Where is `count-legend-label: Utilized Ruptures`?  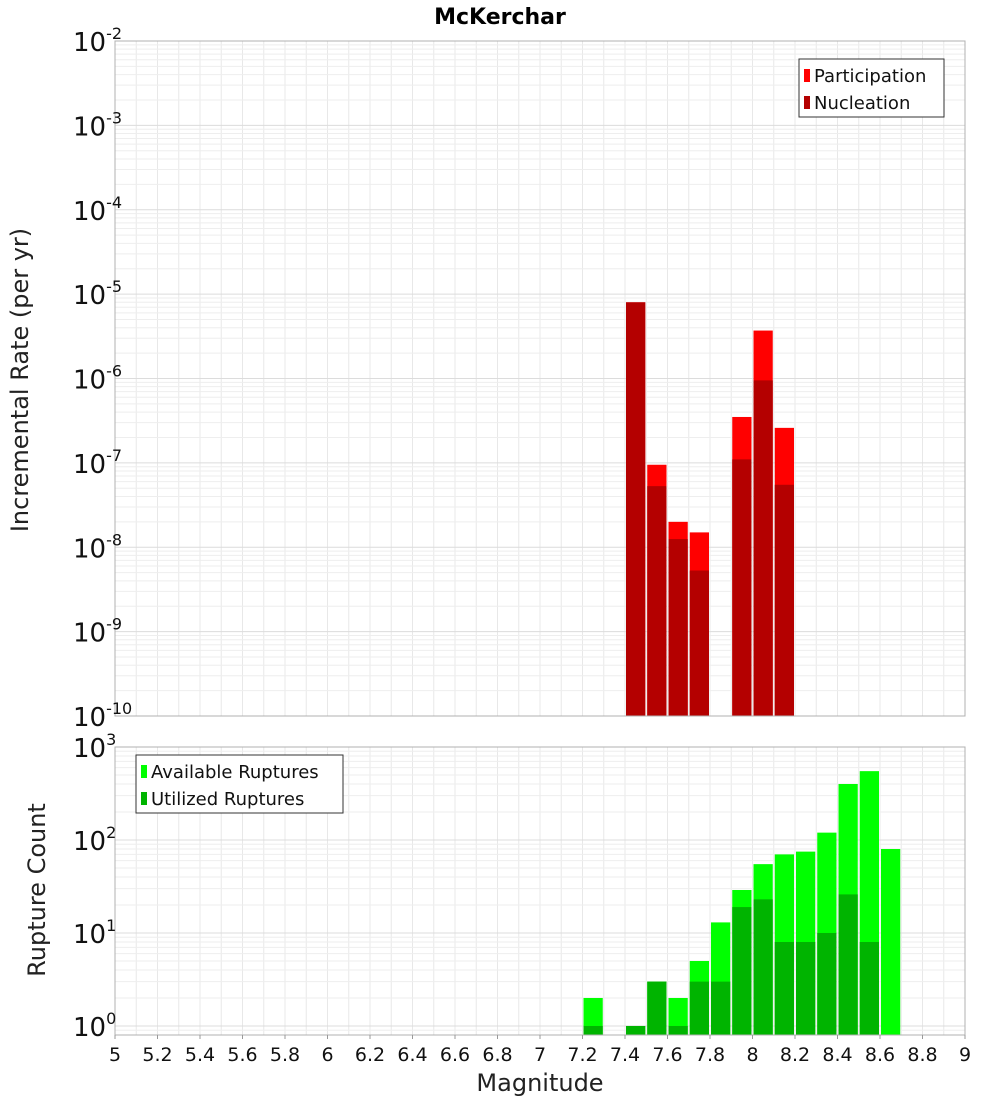
count-legend-label: Utilized Ruptures is located at coordinates (227, 799).